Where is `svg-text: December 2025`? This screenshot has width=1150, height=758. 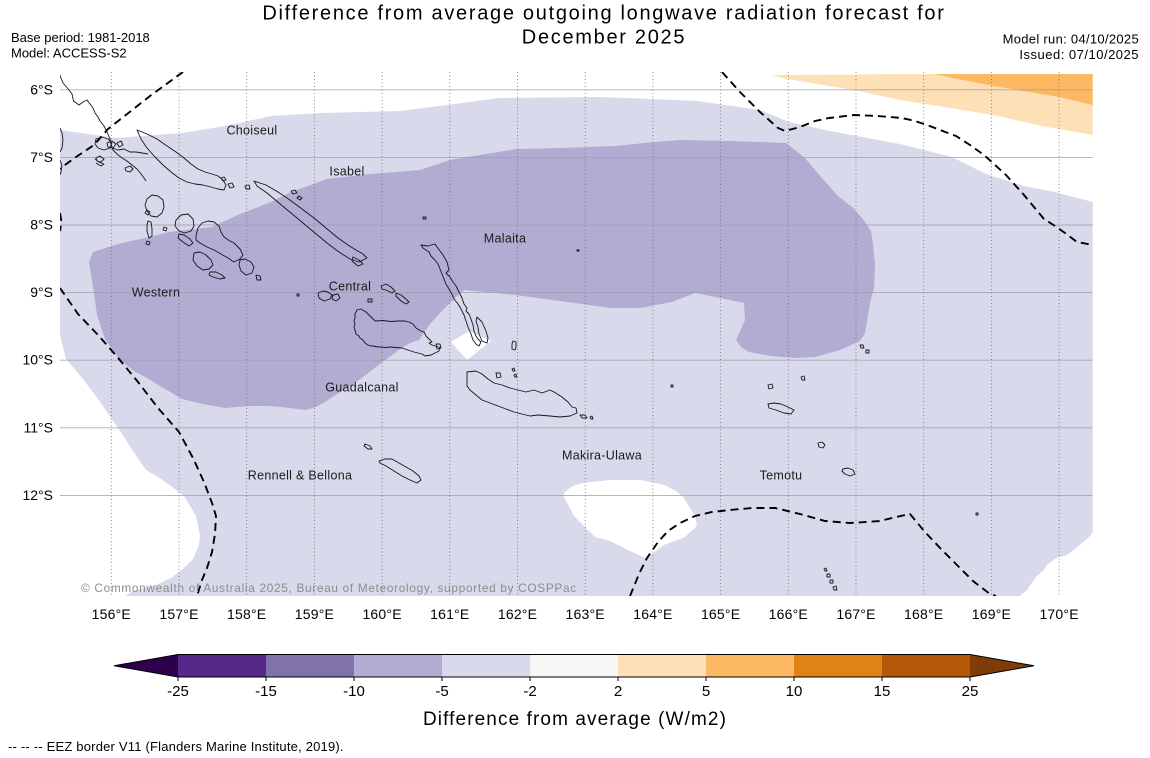 svg-text: December 2025 is located at coordinates (604, 38).